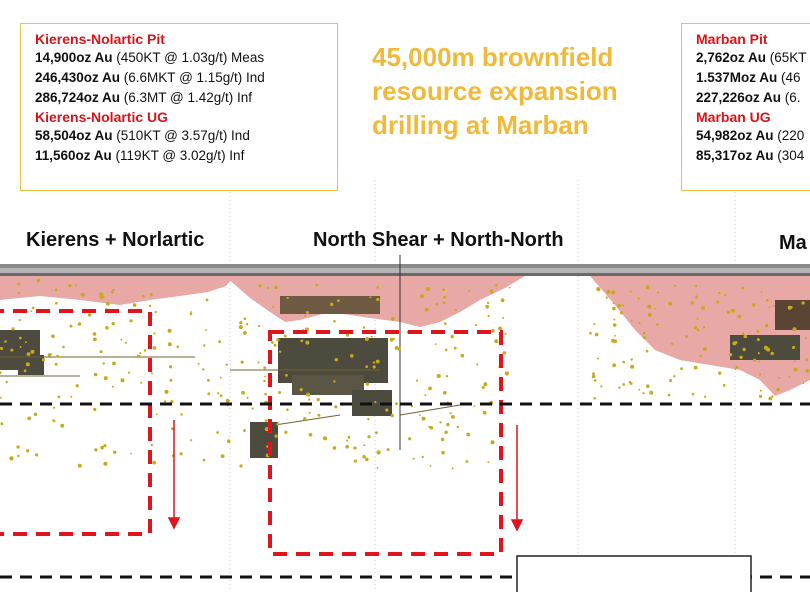 Image resolution: width=810 pixels, height=592 pixels. Describe the element at coordinates (751, 57) in the screenshot. I see `resource-line: 2,762oz Au (65KT` at that location.